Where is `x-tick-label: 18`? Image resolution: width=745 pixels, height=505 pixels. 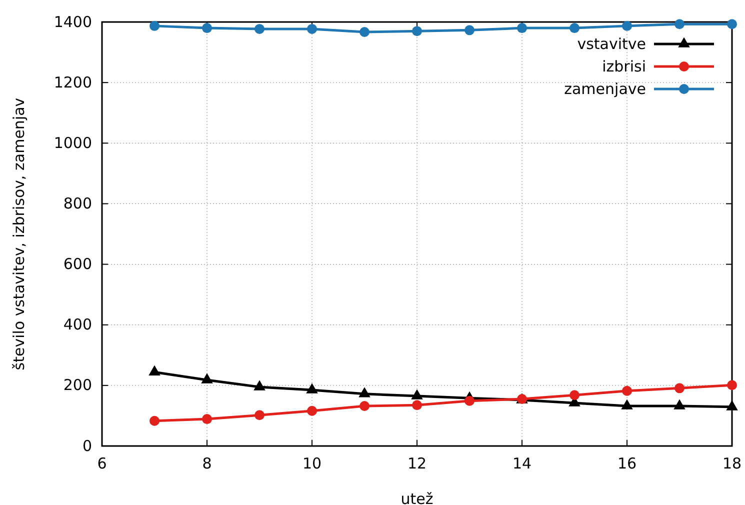
x-tick-label: 18 is located at coordinates (732, 463).